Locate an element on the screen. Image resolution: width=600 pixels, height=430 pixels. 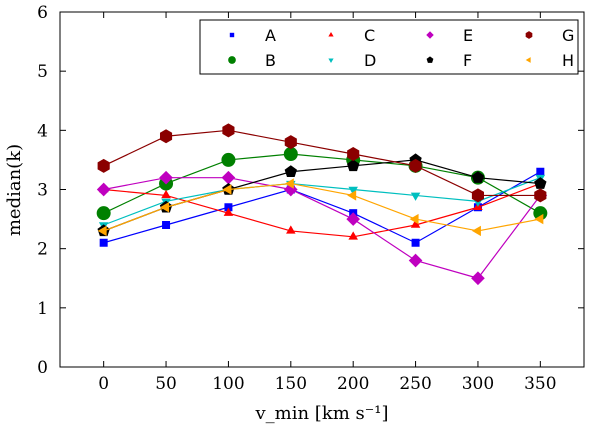
y-tick-label: 5 is located at coordinates (42, 72).